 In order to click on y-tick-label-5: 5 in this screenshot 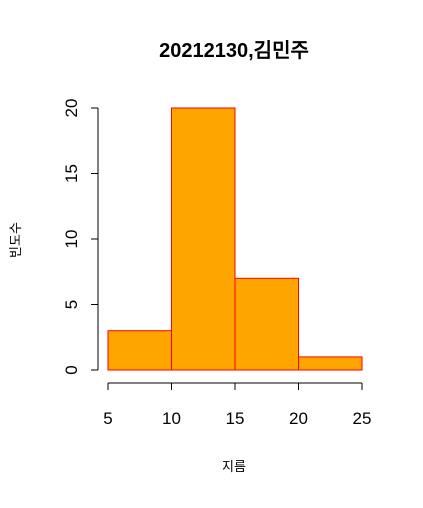, I will do `click(71, 304)`.